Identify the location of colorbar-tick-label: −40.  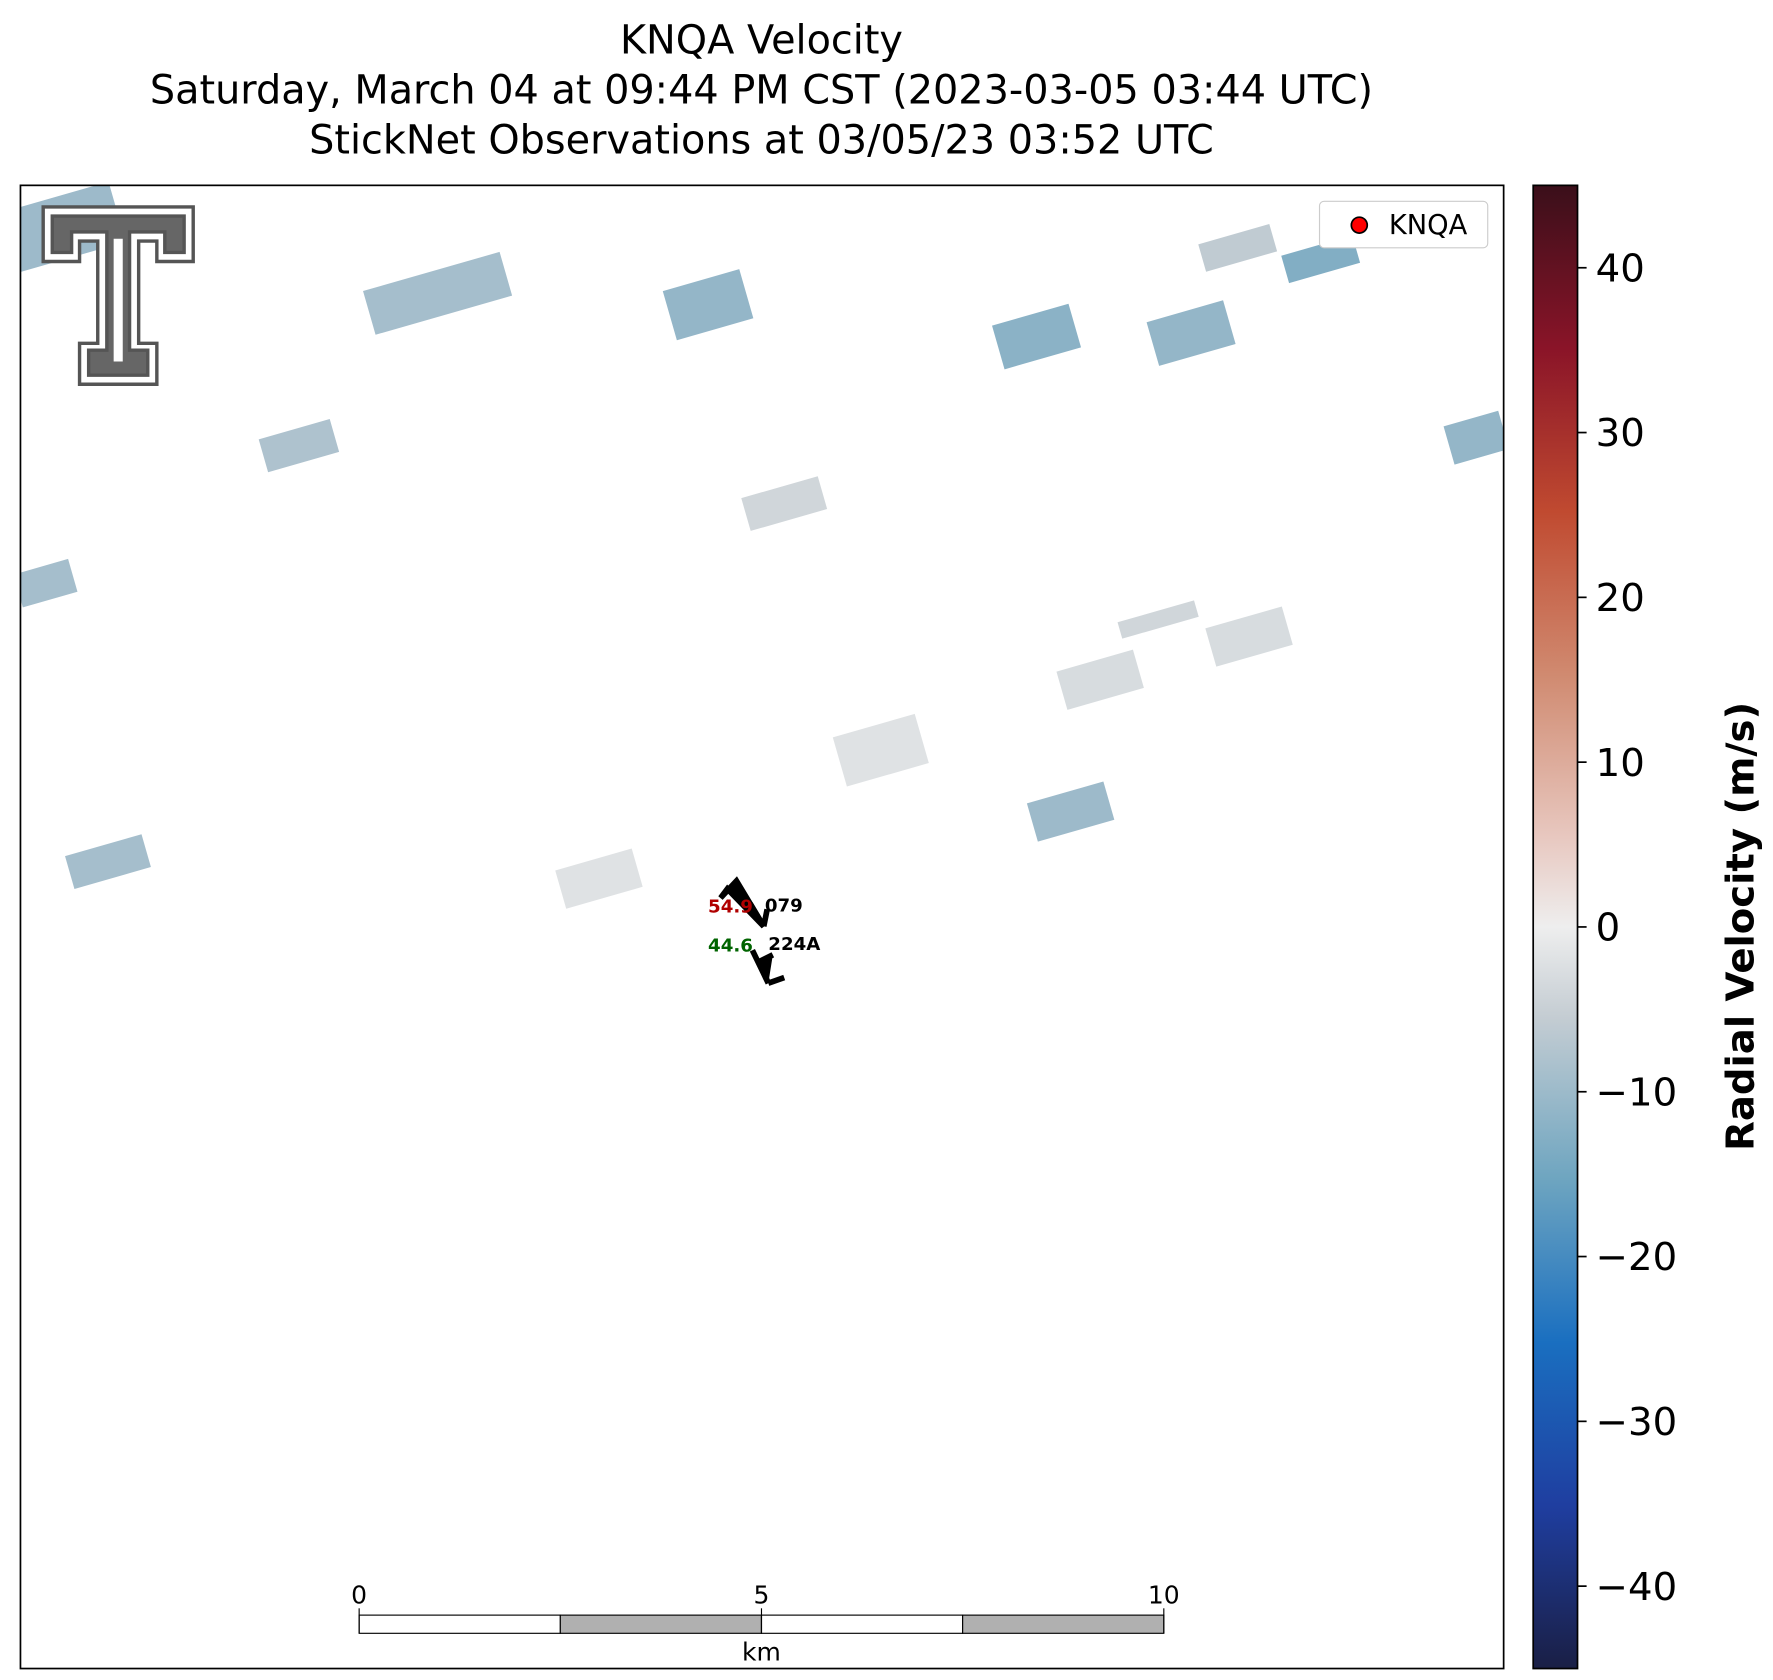
(1637, 1587).